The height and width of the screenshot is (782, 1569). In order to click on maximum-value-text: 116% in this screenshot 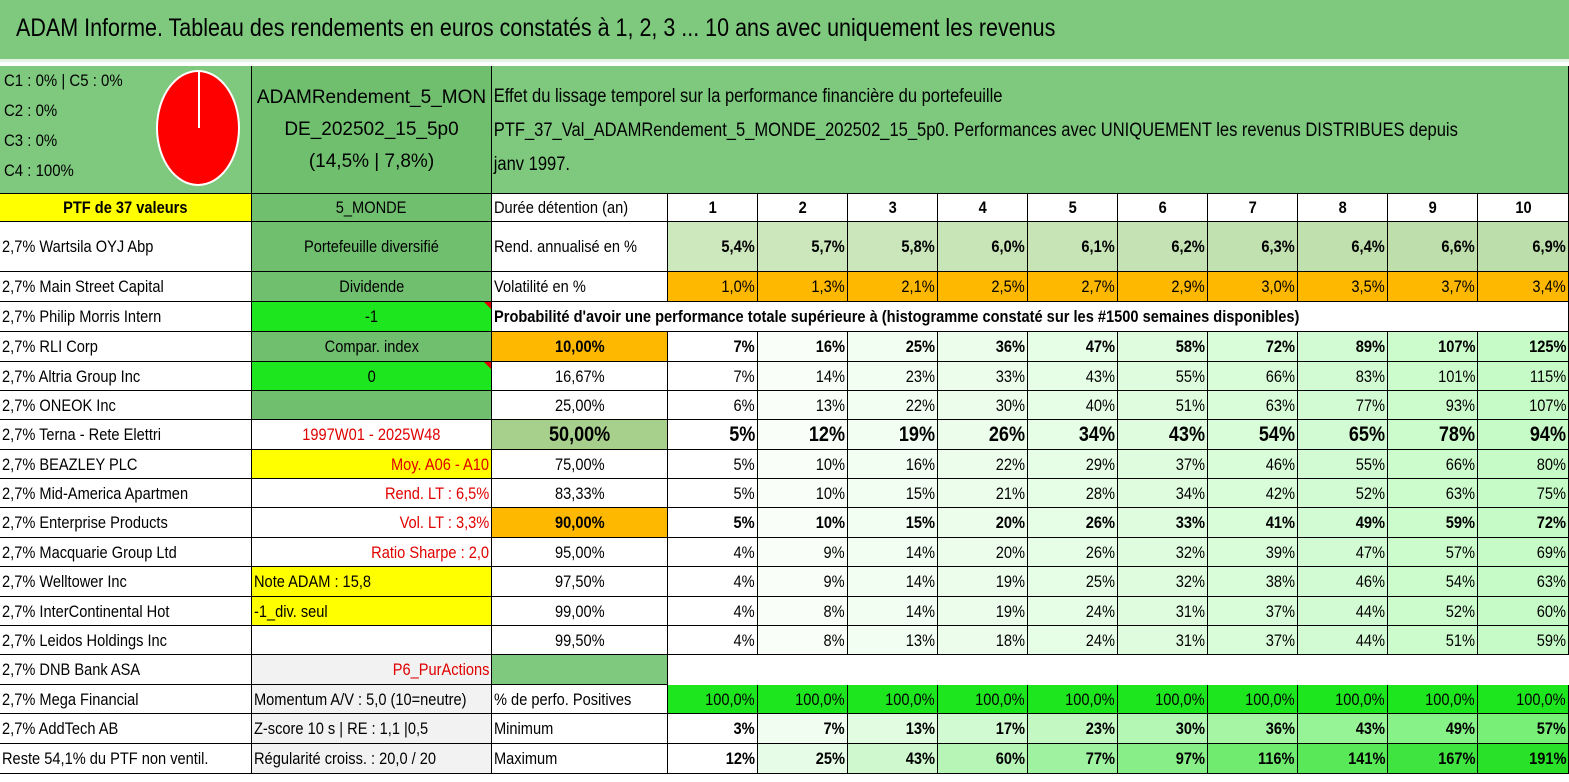, I will do `click(1276, 758)`.